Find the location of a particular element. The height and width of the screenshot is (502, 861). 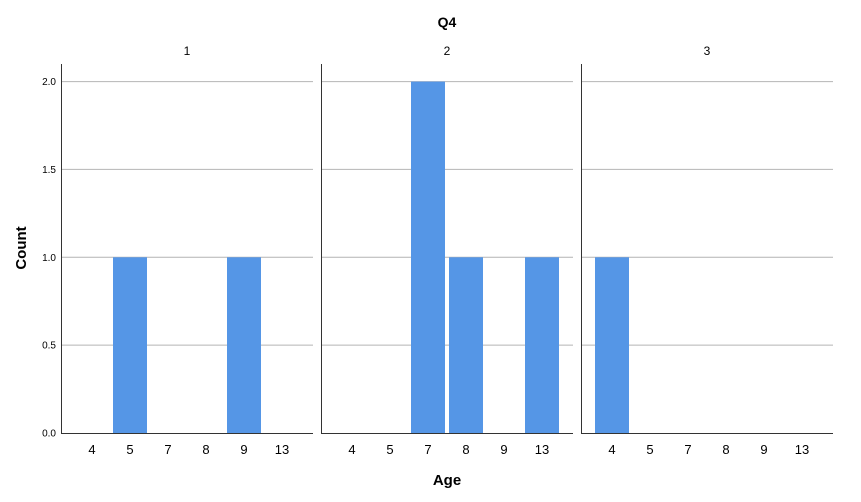

y-tick-label: 1.0 is located at coordinates (49, 258).